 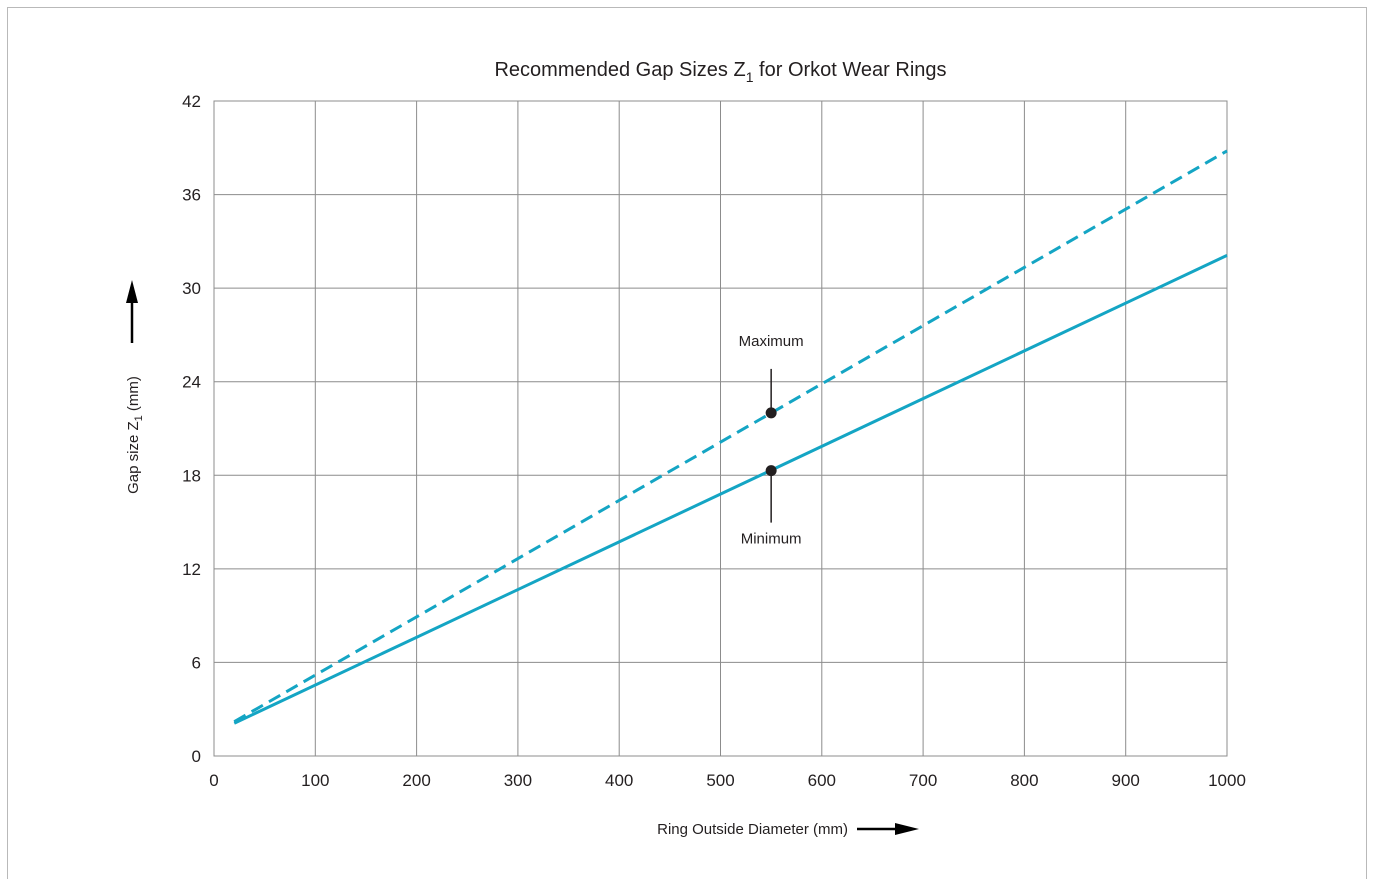 I want to click on y-axis-label: Gap size Z1 (mm), so click(x=135, y=435).